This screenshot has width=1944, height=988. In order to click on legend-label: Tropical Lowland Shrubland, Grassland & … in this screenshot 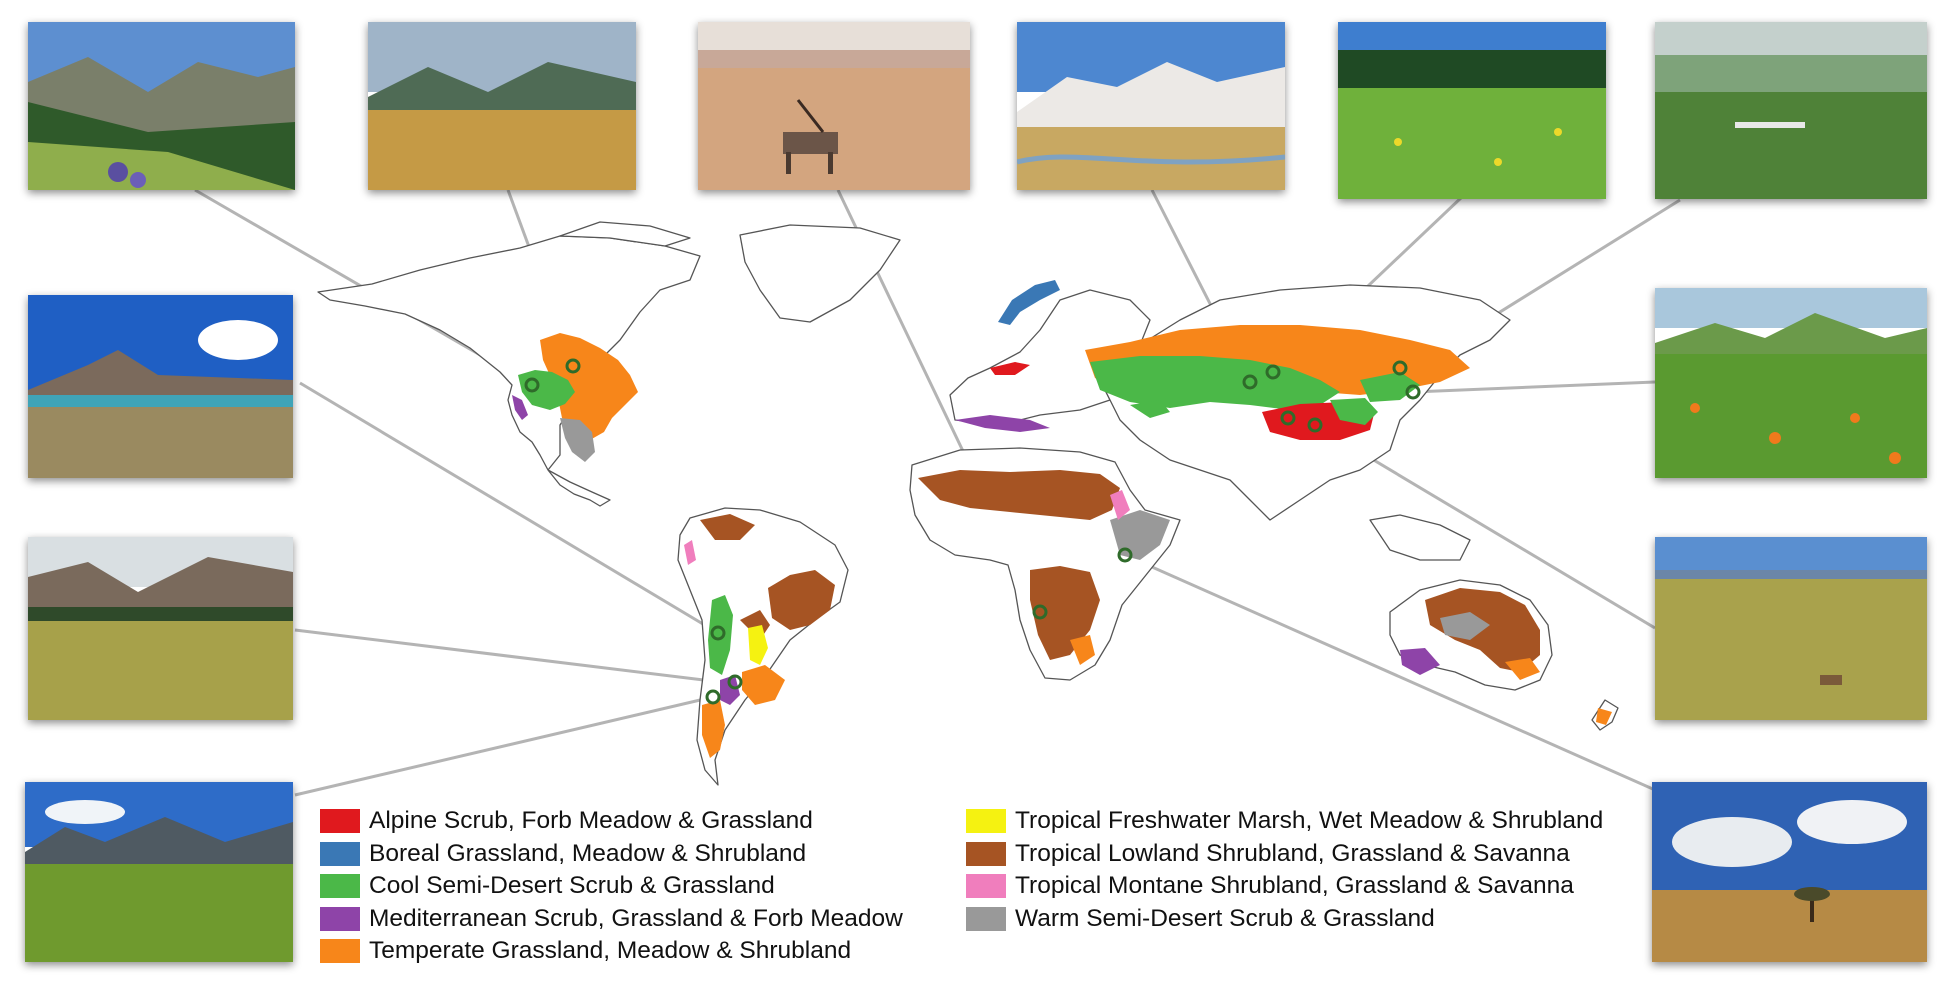, I will do `click(1292, 853)`.